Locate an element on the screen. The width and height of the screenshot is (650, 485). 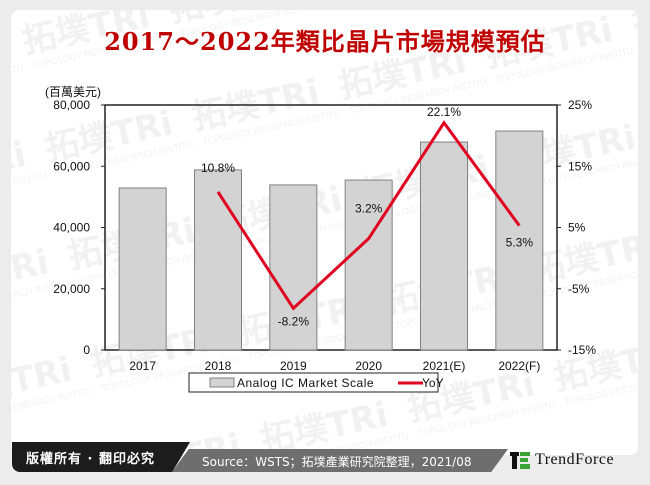
legend is located at coordinates (313, 382).